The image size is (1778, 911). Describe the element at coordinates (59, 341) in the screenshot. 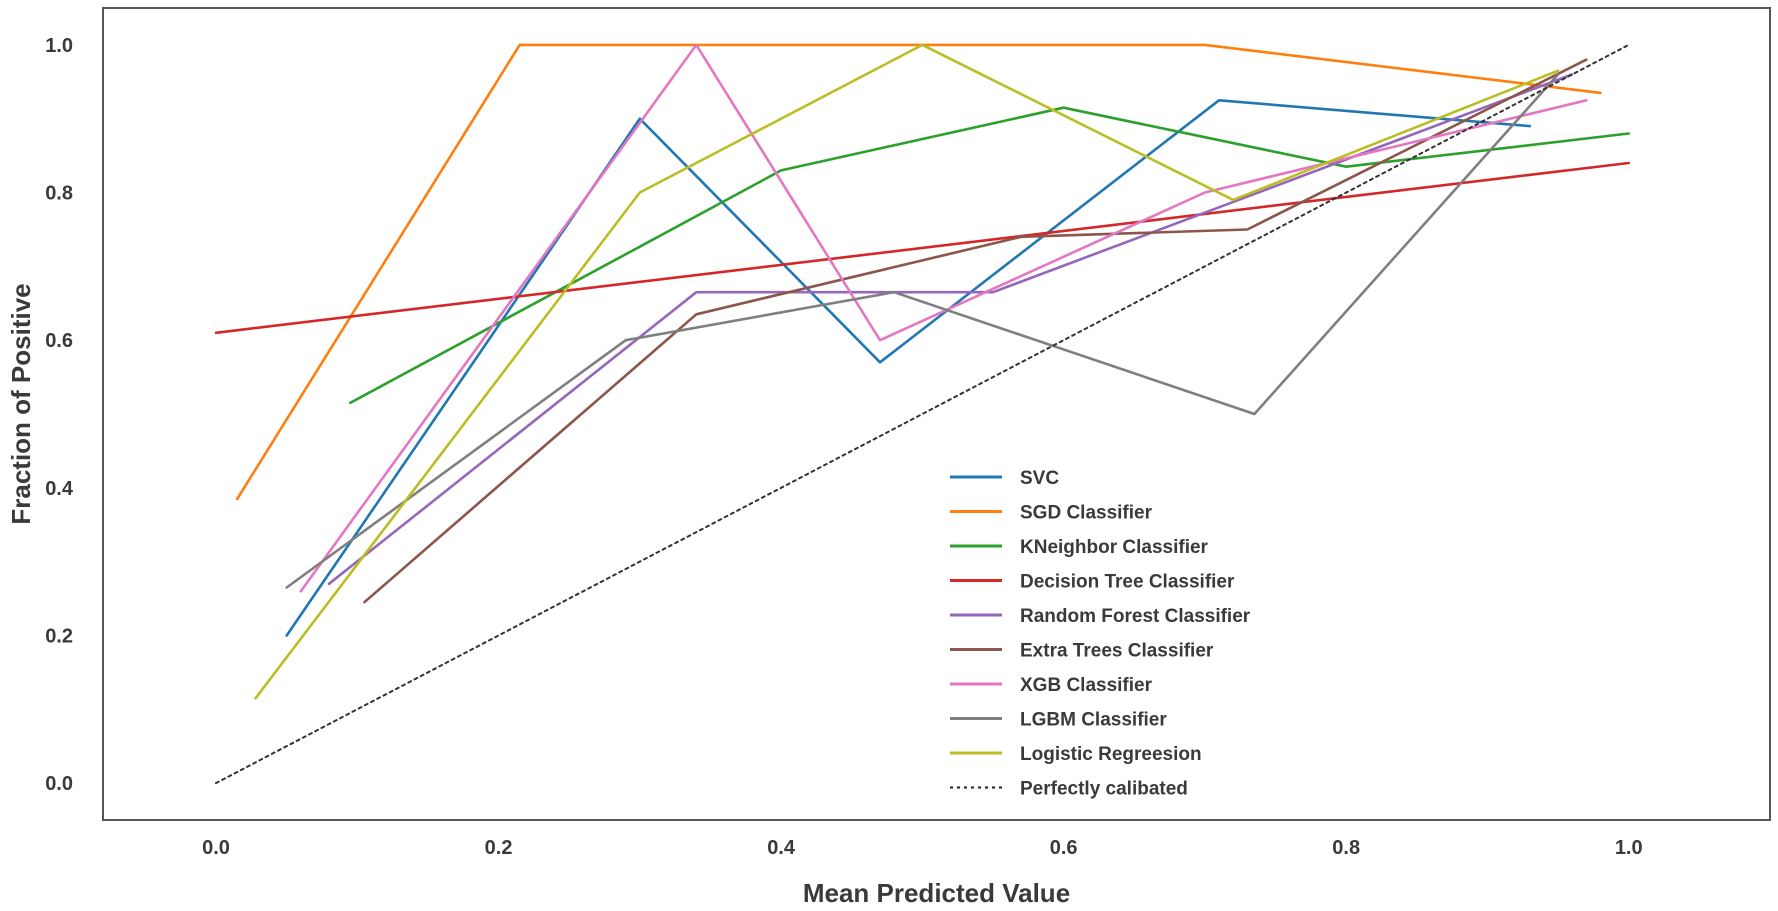

I see `y-tick-label: 0.6` at that location.